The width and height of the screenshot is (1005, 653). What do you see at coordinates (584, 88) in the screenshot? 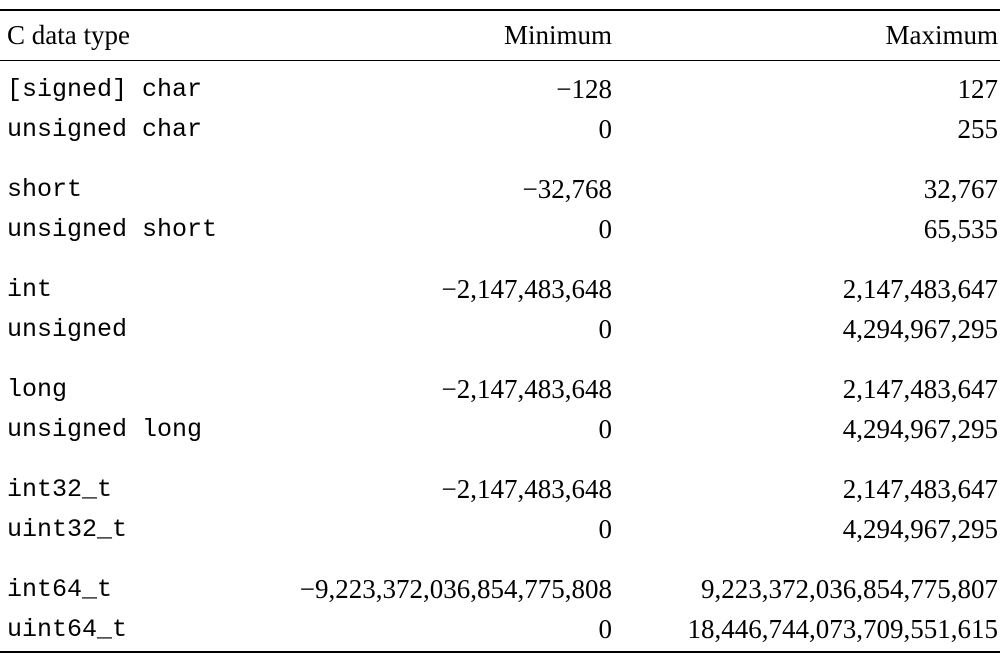
I see `cell-minimum: −128` at bounding box center [584, 88].